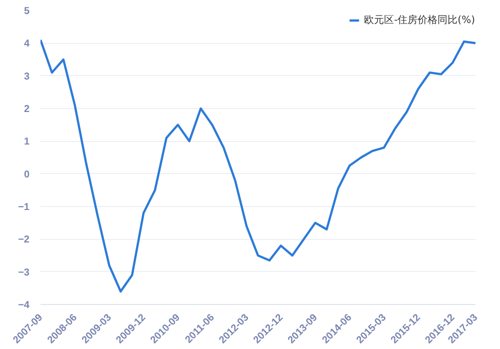 Image resolution: width=500 pixels, height=349 pixels. What do you see at coordinates (27, 76) in the screenshot?
I see `y-tick-label: 3` at bounding box center [27, 76].